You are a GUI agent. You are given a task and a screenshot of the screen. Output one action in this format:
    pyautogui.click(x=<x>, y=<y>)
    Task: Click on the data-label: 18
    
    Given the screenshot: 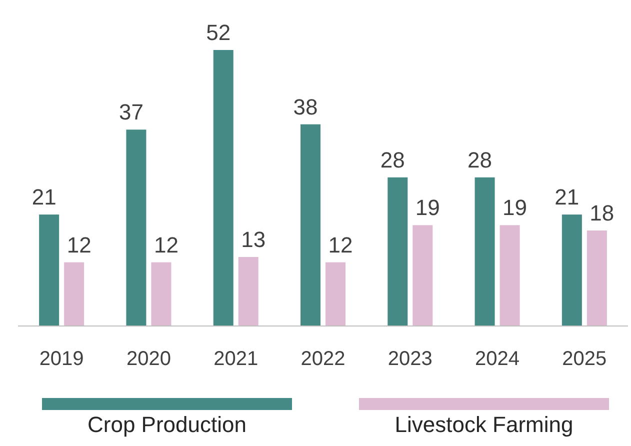 What is the action you would take?
    pyautogui.click(x=602, y=213)
    